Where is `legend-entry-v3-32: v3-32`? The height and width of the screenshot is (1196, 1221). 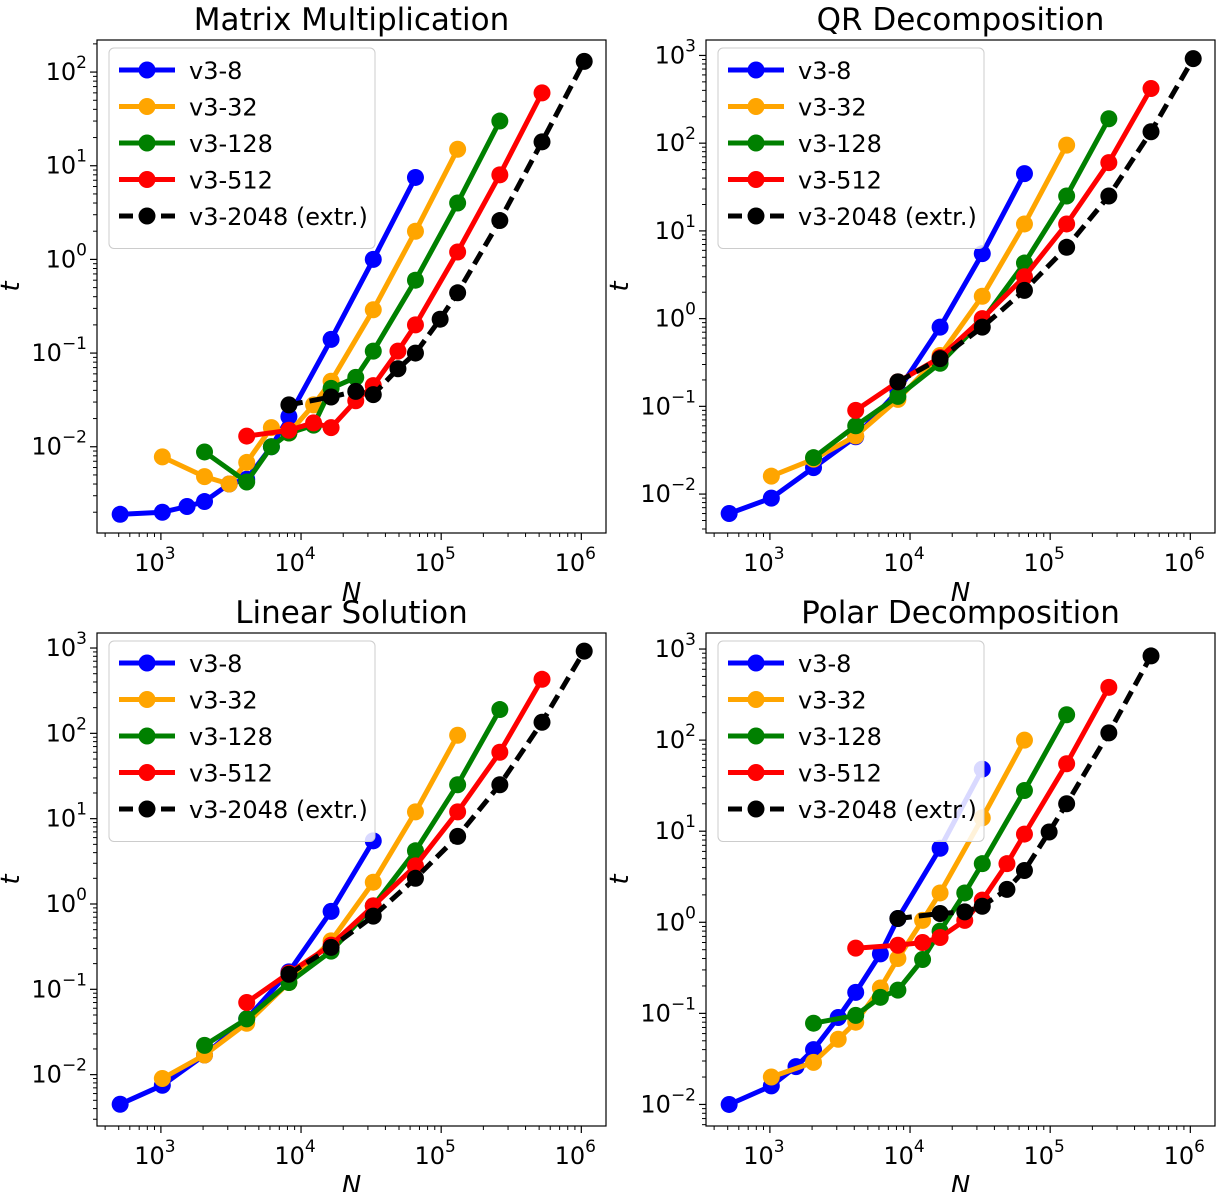
legend-entry-v3-32: v3-32 is located at coordinates (797, 701).